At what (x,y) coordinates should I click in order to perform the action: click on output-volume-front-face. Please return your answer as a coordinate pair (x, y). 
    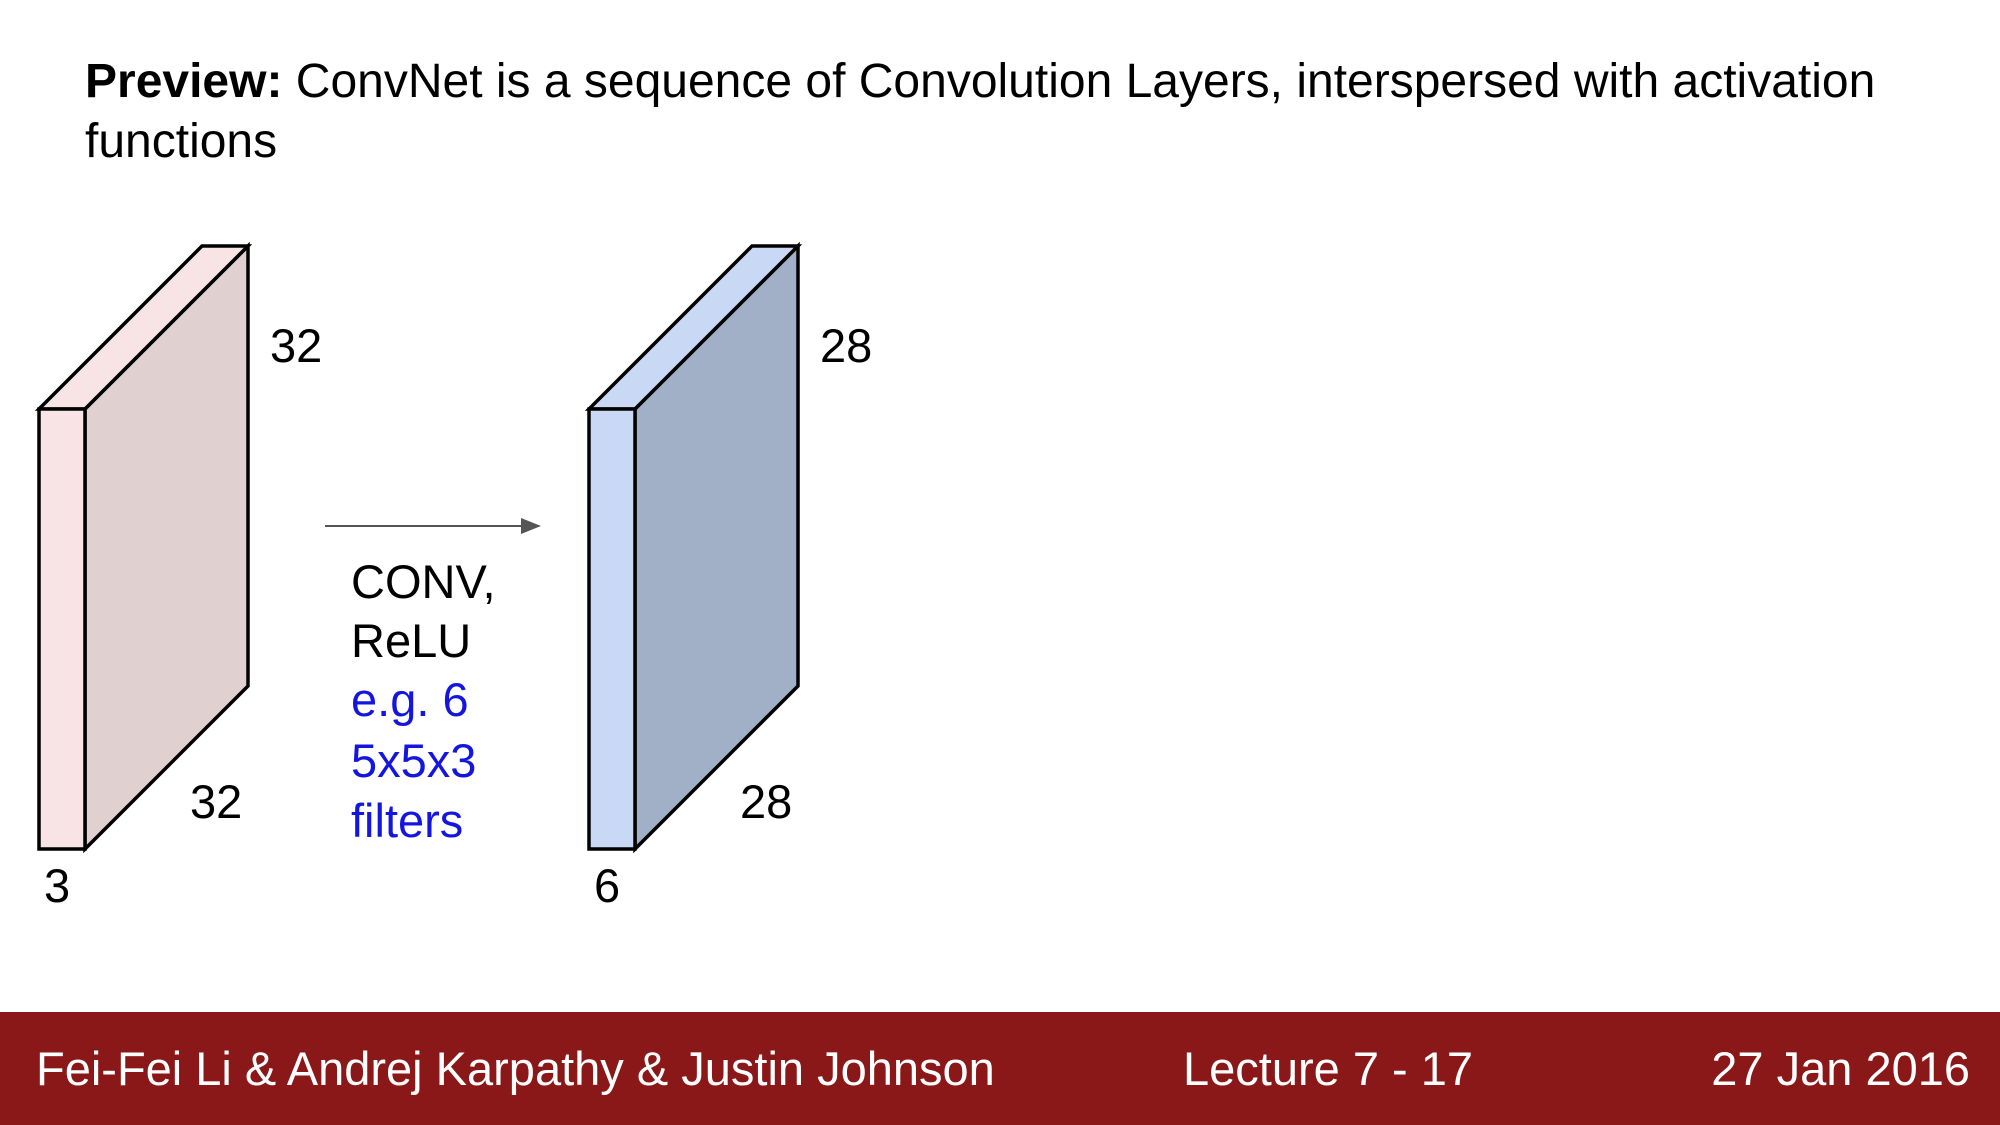
    Looking at the image, I should click on (612, 629).